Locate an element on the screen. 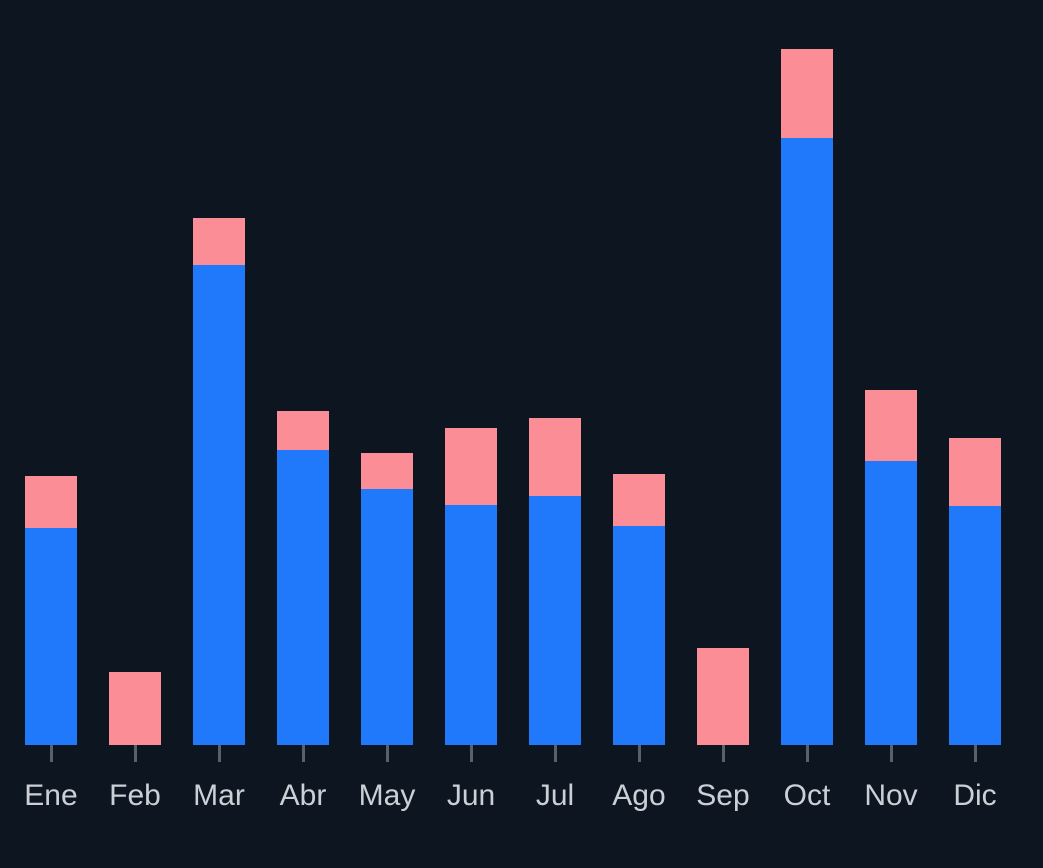 This screenshot has width=1043, height=868. bar-column-mar is located at coordinates (219, 481).